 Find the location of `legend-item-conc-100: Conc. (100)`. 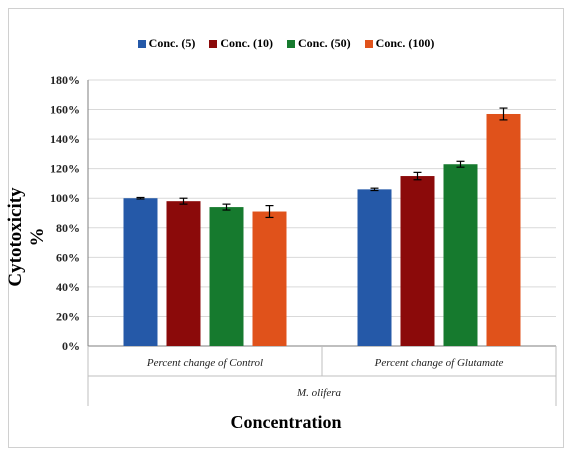

legend-item-conc-100: Conc. (100) is located at coordinates (399, 43).